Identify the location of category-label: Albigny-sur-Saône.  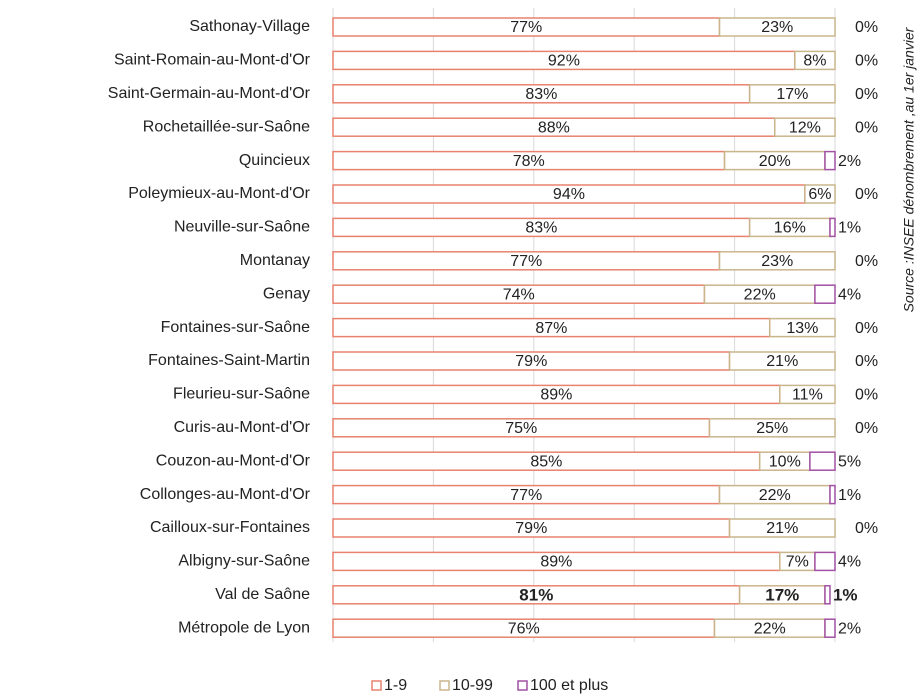
(244, 561).